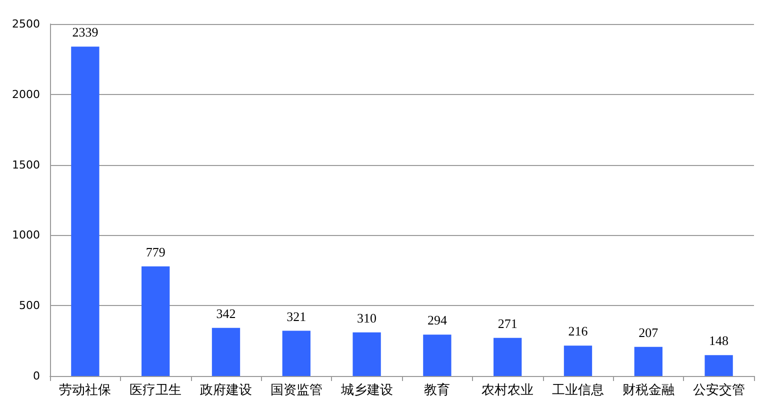  What do you see at coordinates (296, 316) in the screenshot?
I see `data-label: 321` at bounding box center [296, 316].